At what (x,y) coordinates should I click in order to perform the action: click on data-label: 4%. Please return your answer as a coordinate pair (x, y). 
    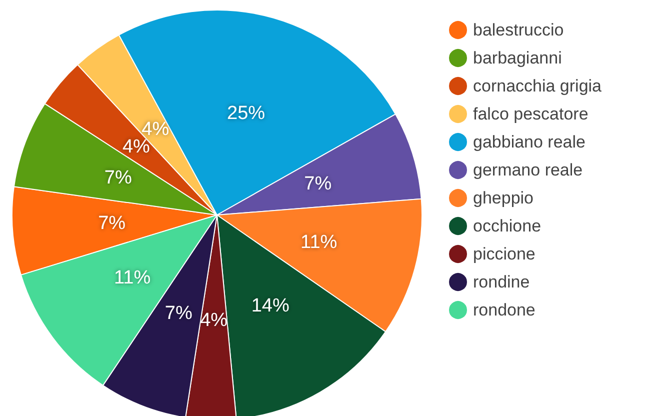
    Looking at the image, I should click on (214, 320).